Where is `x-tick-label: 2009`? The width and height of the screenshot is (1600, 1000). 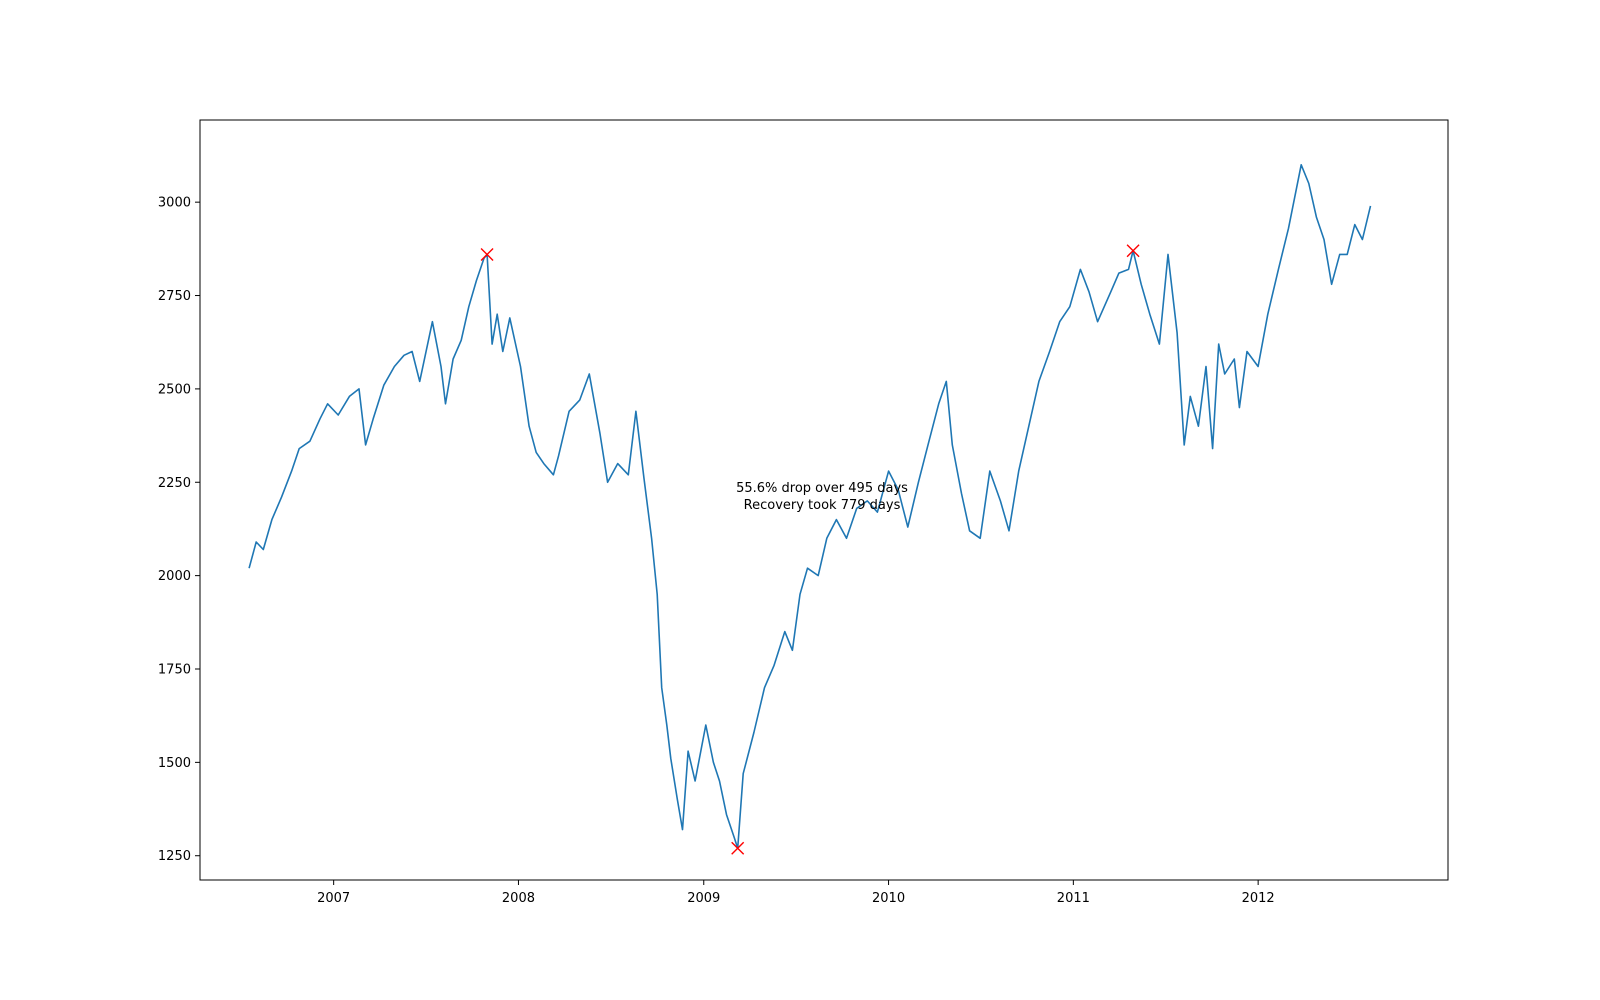 x-tick-label: 2009 is located at coordinates (703, 898).